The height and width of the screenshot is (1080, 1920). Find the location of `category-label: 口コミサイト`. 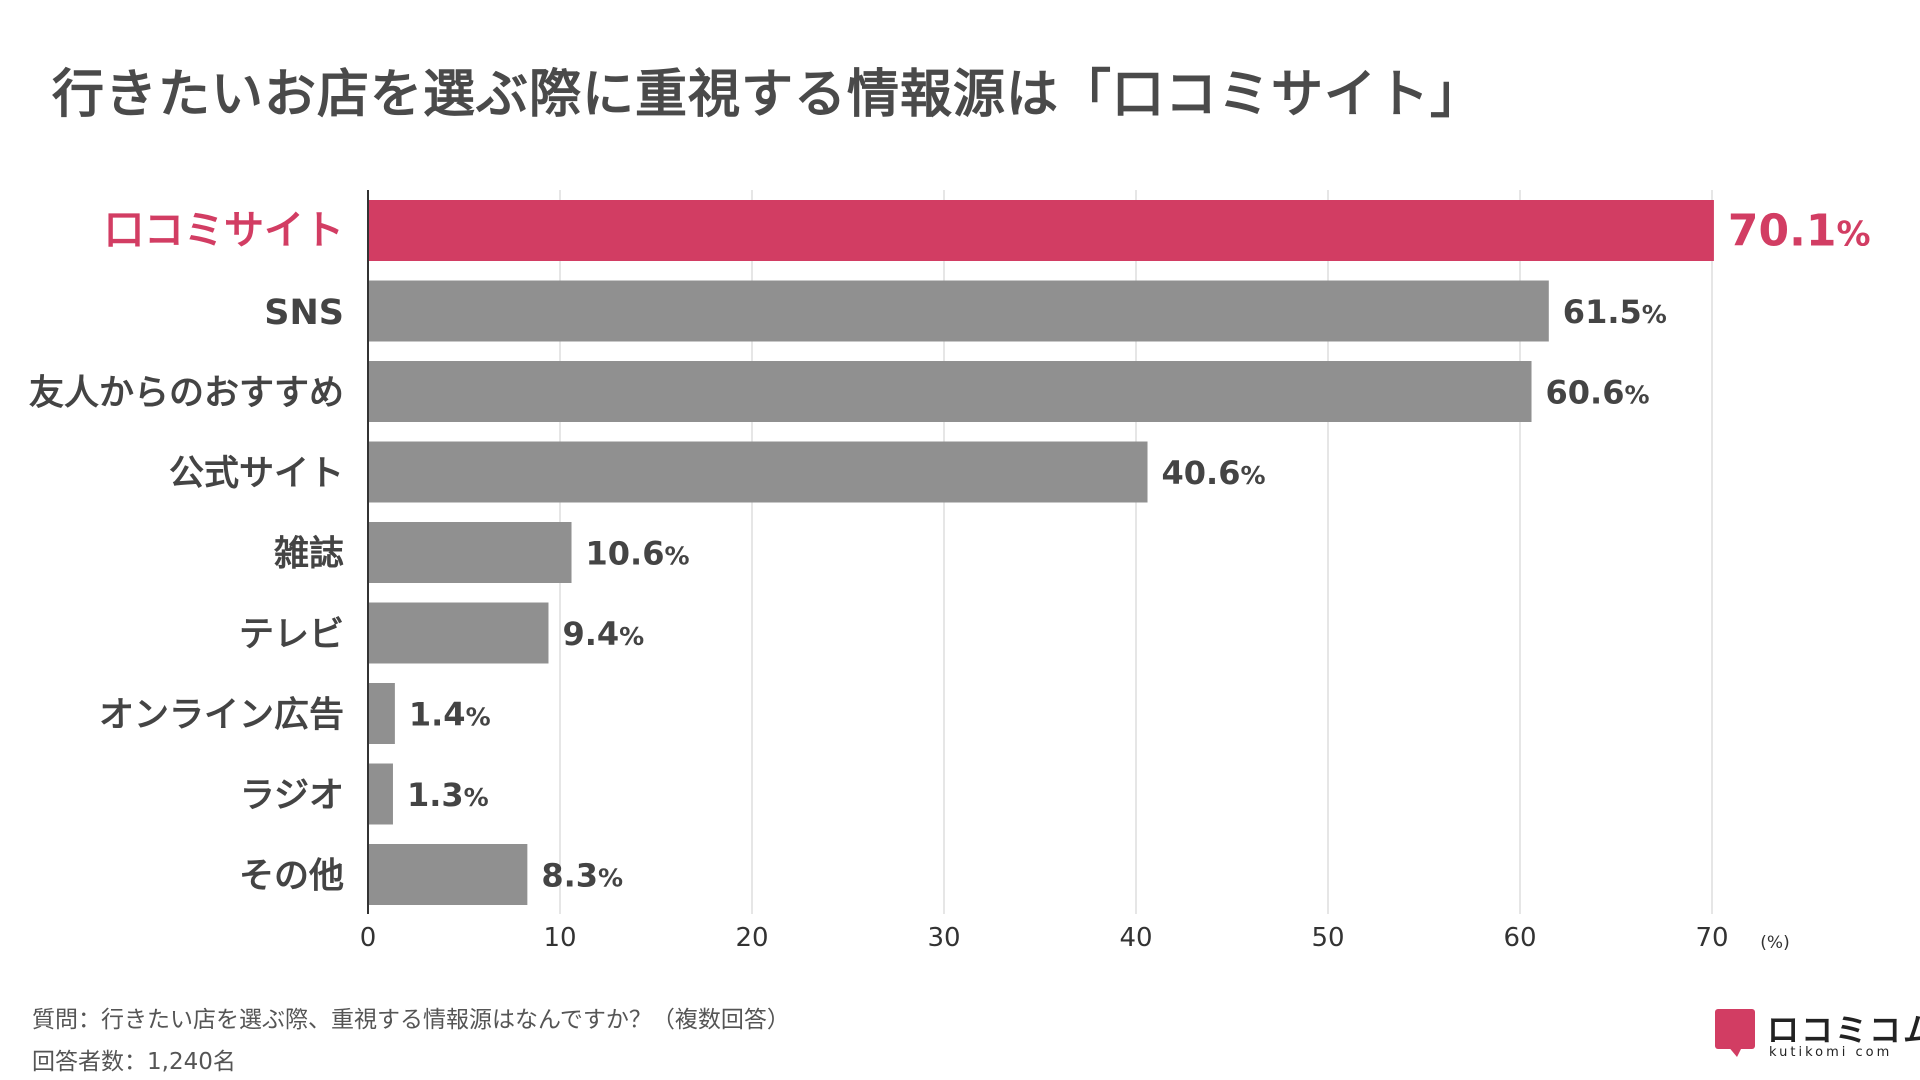

category-label: 口コミサイト is located at coordinates (224, 231).